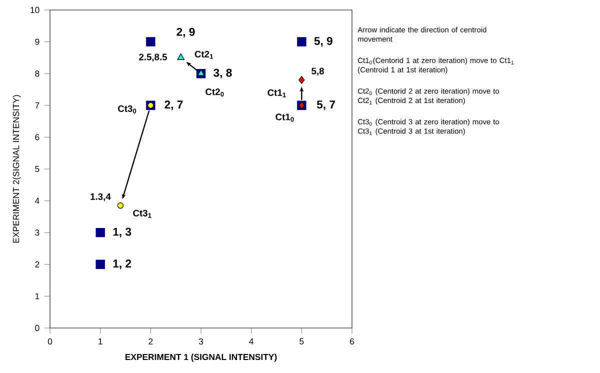 The height and width of the screenshot is (373, 600). I want to click on annotation: Ct2$_{0}$, so click(215, 92).